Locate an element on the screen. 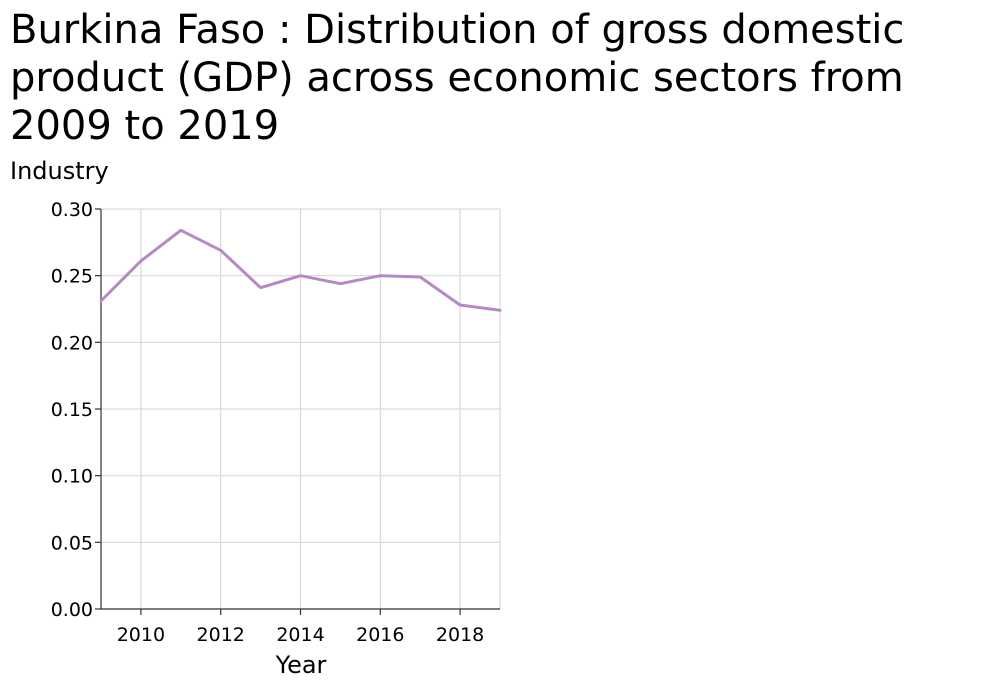  x-ticks: 2010 2012 2014 2016 2018 is located at coordinates (300, 627).